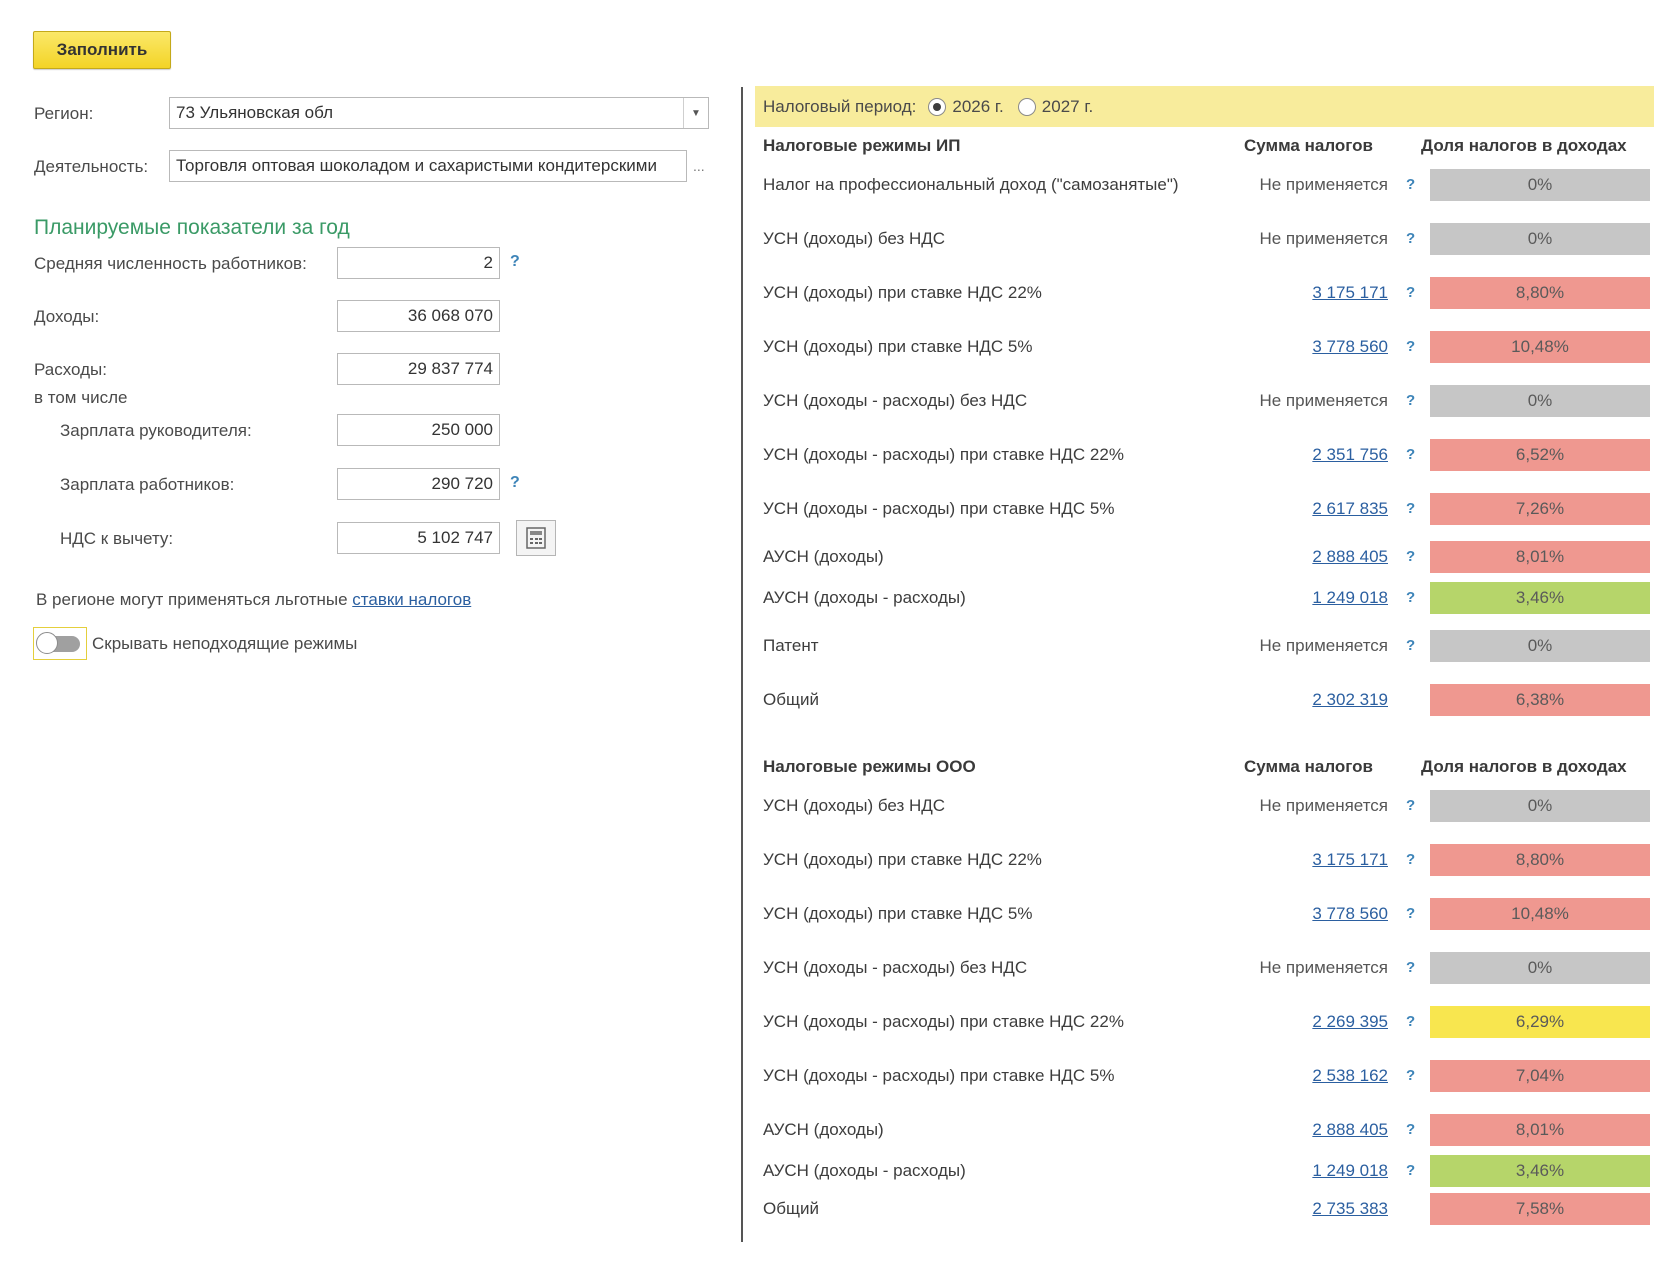 This screenshot has width=1680, height=1280. What do you see at coordinates (823, 556) in the screenshot?
I see `regime-name: АУСН (доходы)` at bounding box center [823, 556].